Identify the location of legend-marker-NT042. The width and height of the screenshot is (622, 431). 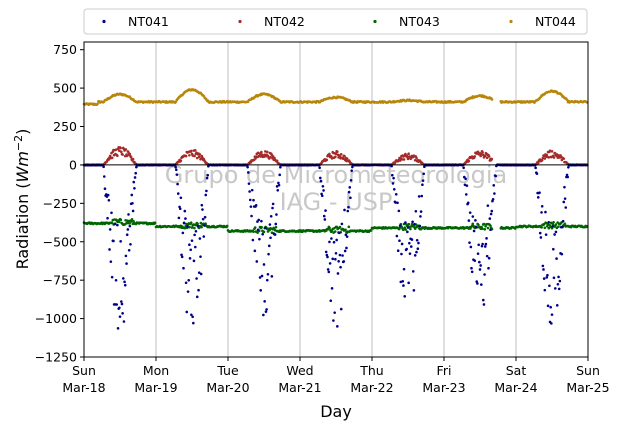
(240, 21).